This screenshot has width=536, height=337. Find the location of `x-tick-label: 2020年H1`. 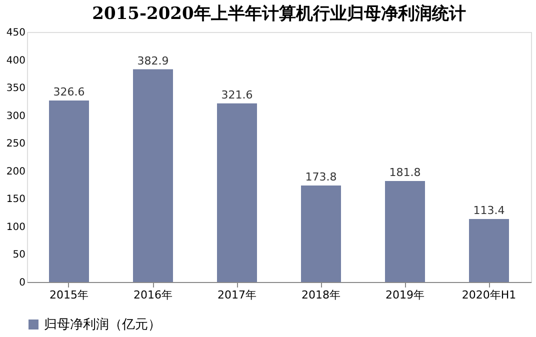

x-tick-label: 2020年H1 is located at coordinates (489, 295).